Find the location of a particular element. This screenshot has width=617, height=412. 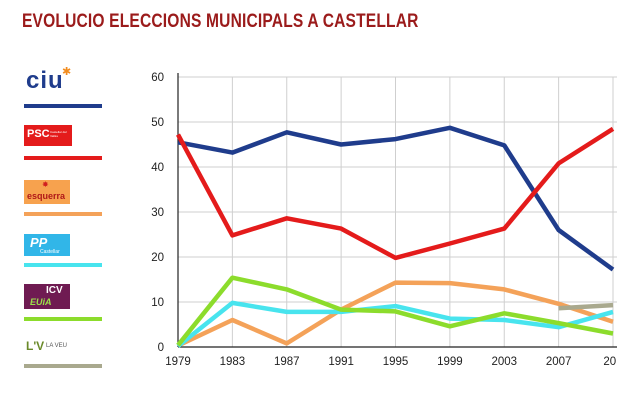

legend-line-ciu is located at coordinates (63, 106).